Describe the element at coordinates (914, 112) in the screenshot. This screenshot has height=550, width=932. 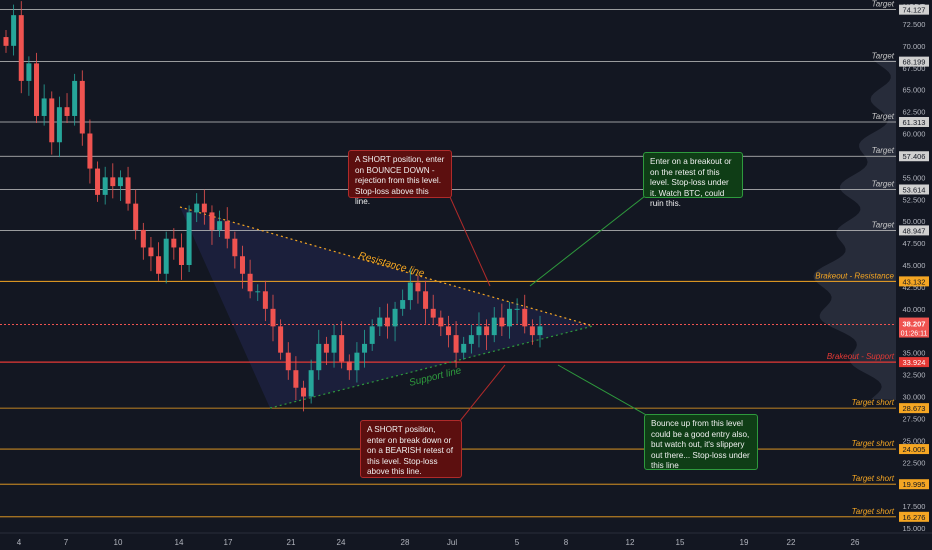
I see `y-tick-4: 62.500` at that location.